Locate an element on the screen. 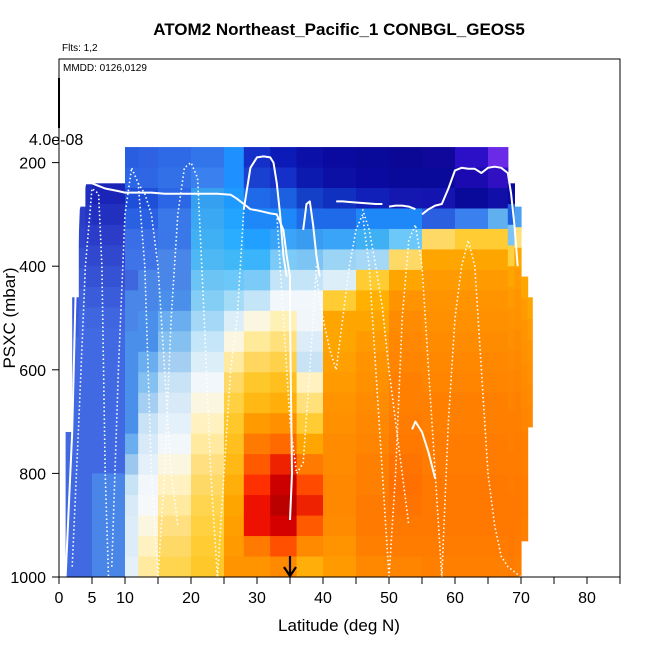 This screenshot has height=650, width=650. x-axis-label: Latitude (deg N) is located at coordinates (339, 625).